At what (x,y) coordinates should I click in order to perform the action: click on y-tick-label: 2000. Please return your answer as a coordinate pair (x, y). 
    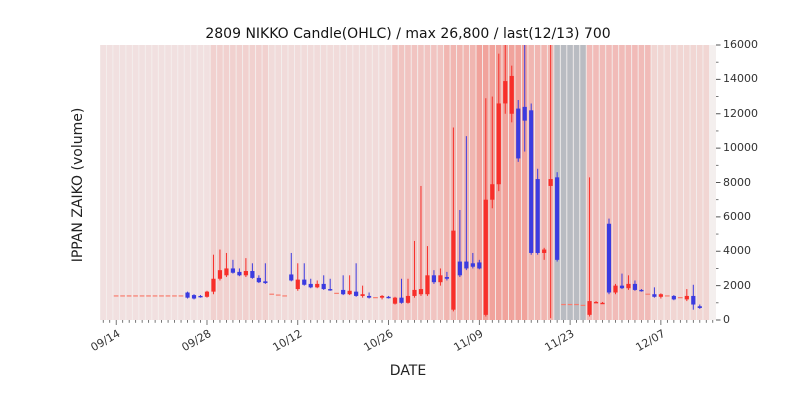
    Looking at the image, I should click on (737, 285).